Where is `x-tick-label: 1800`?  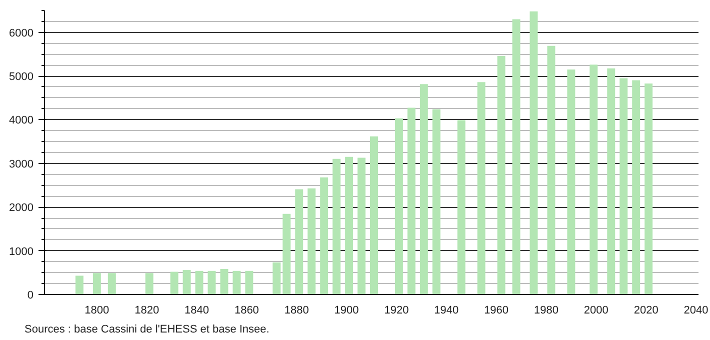 x-tick-label: 1800 is located at coordinates (97, 310).